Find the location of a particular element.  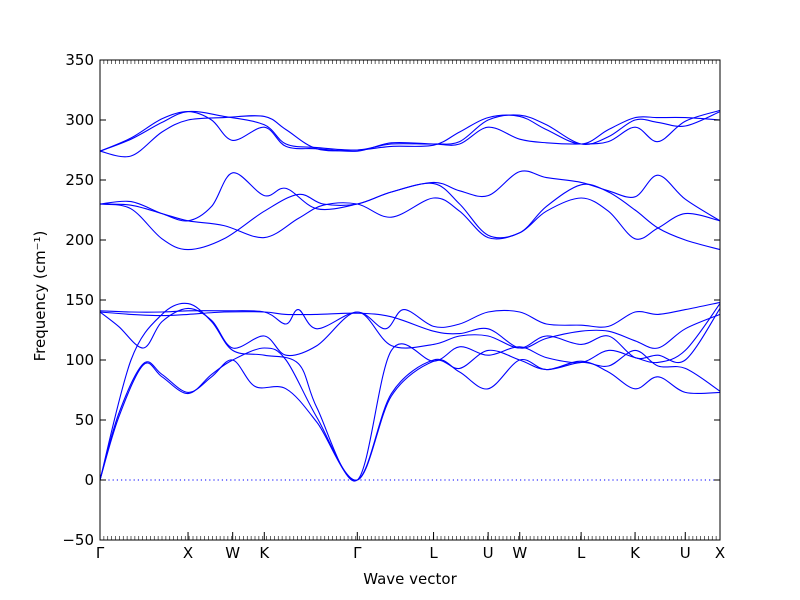

y-tick-label: 350 is located at coordinates (79, 60).